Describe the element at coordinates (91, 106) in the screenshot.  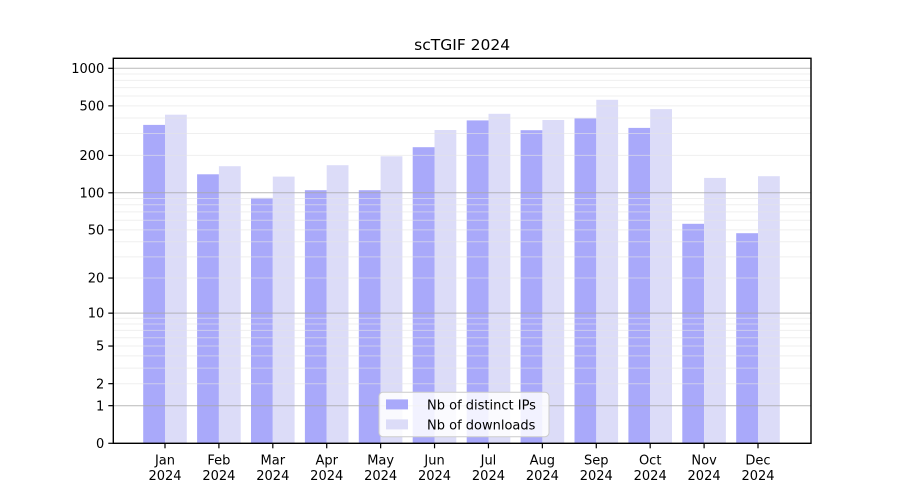
I see `y-tick-label-500: 500` at that location.